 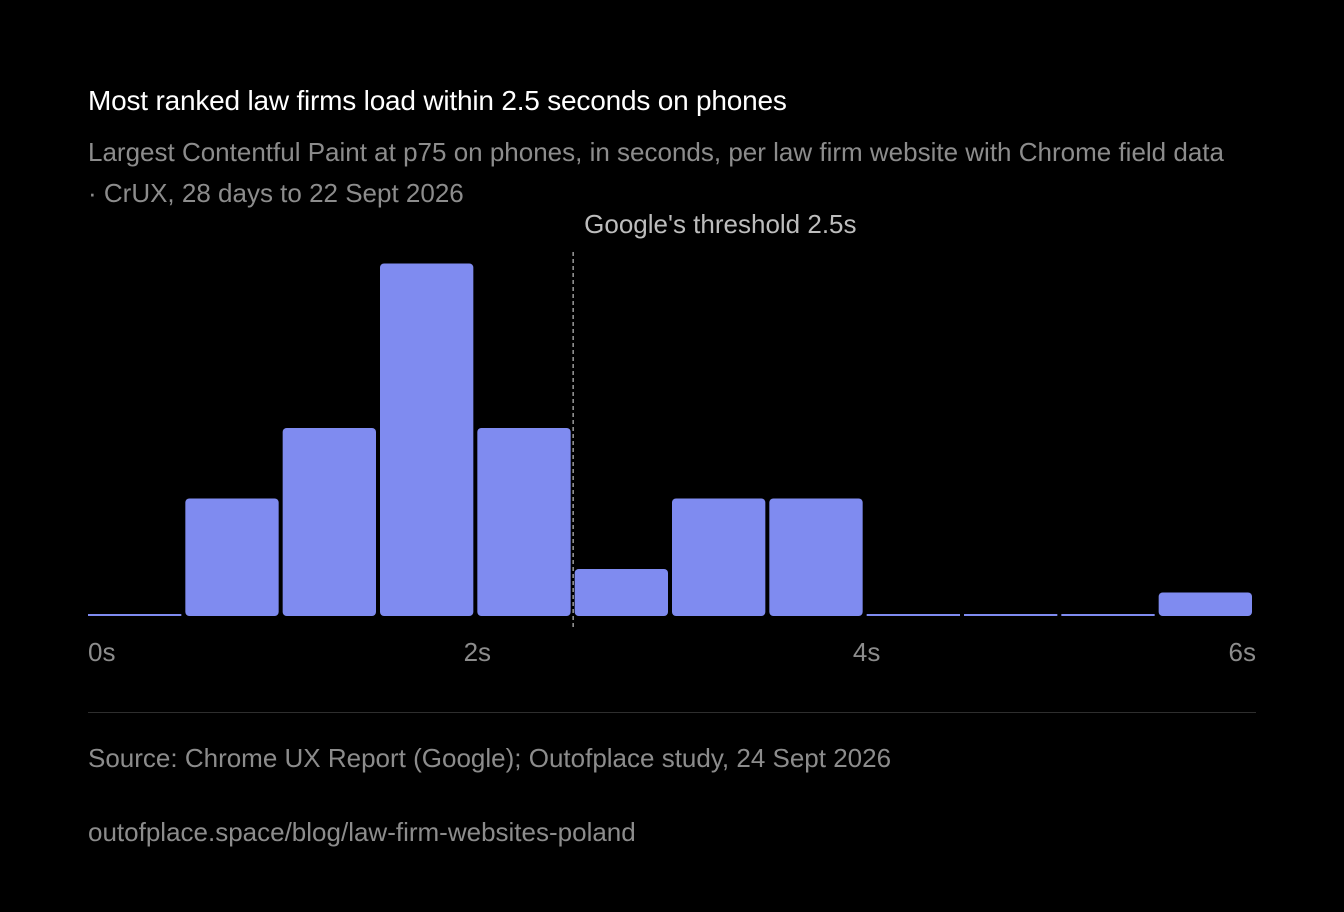 What do you see at coordinates (720, 224) in the screenshot?
I see `threshold-label: Google's threshold 2.5s` at bounding box center [720, 224].